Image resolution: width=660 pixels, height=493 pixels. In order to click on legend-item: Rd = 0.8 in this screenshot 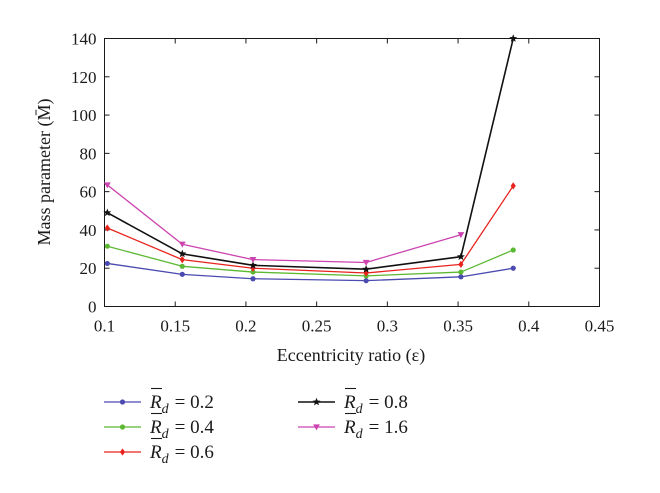, I will do `click(353, 402)`.